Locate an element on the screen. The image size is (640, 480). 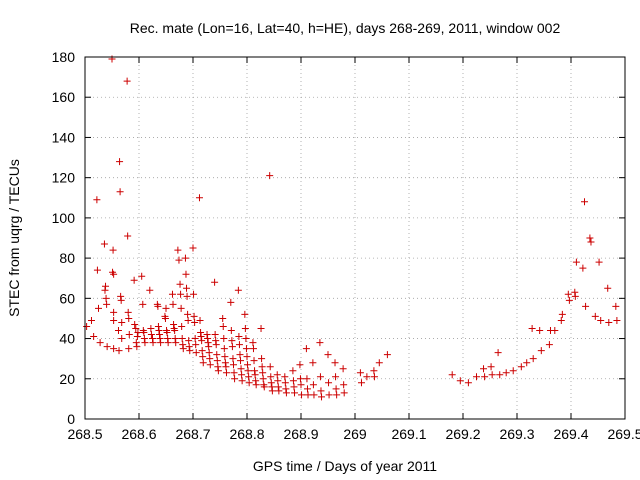
y-tick-label: 80 is located at coordinates (67, 258).